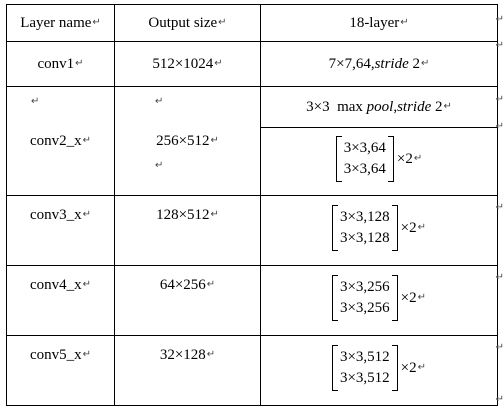 The width and height of the screenshot is (504, 409). Describe the element at coordinates (187, 300) in the screenshot. I see `output-size-cell: 64×256↵` at that location.